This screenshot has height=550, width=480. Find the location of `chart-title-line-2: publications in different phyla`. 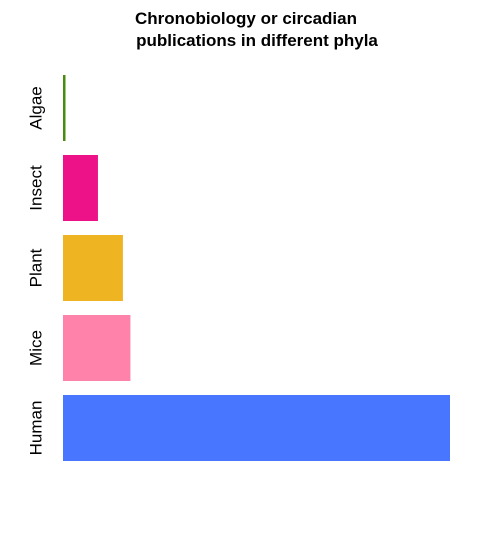

chart-title-line-2: publications in different phyla is located at coordinates (257, 40).